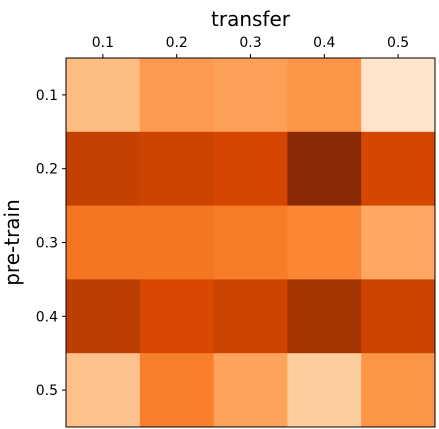 Image resolution: width=439 pixels, height=429 pixels. What do you see at coordinates (177, 43) in the screenshot?
I see `x-tick-label: 0.2` at bounding box center [177, 43].